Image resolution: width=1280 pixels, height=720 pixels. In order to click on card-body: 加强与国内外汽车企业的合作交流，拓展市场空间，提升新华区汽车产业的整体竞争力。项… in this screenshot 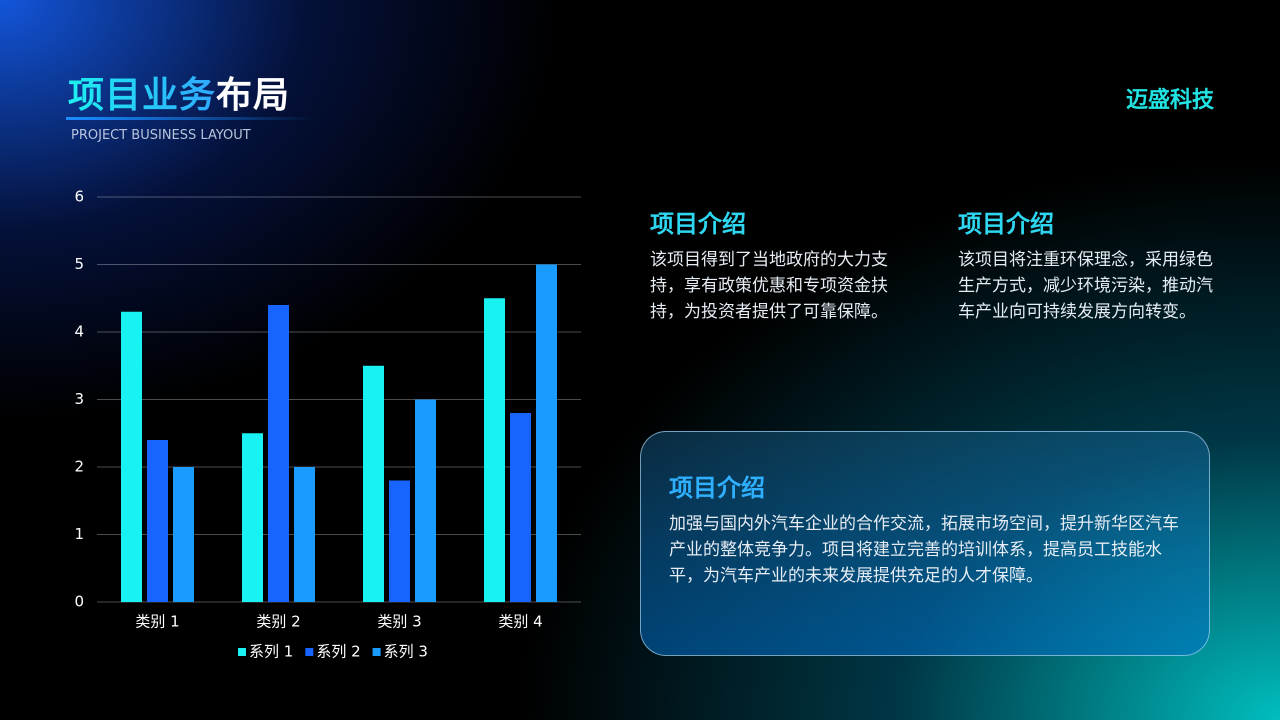, I will do `click(924, 550)`.